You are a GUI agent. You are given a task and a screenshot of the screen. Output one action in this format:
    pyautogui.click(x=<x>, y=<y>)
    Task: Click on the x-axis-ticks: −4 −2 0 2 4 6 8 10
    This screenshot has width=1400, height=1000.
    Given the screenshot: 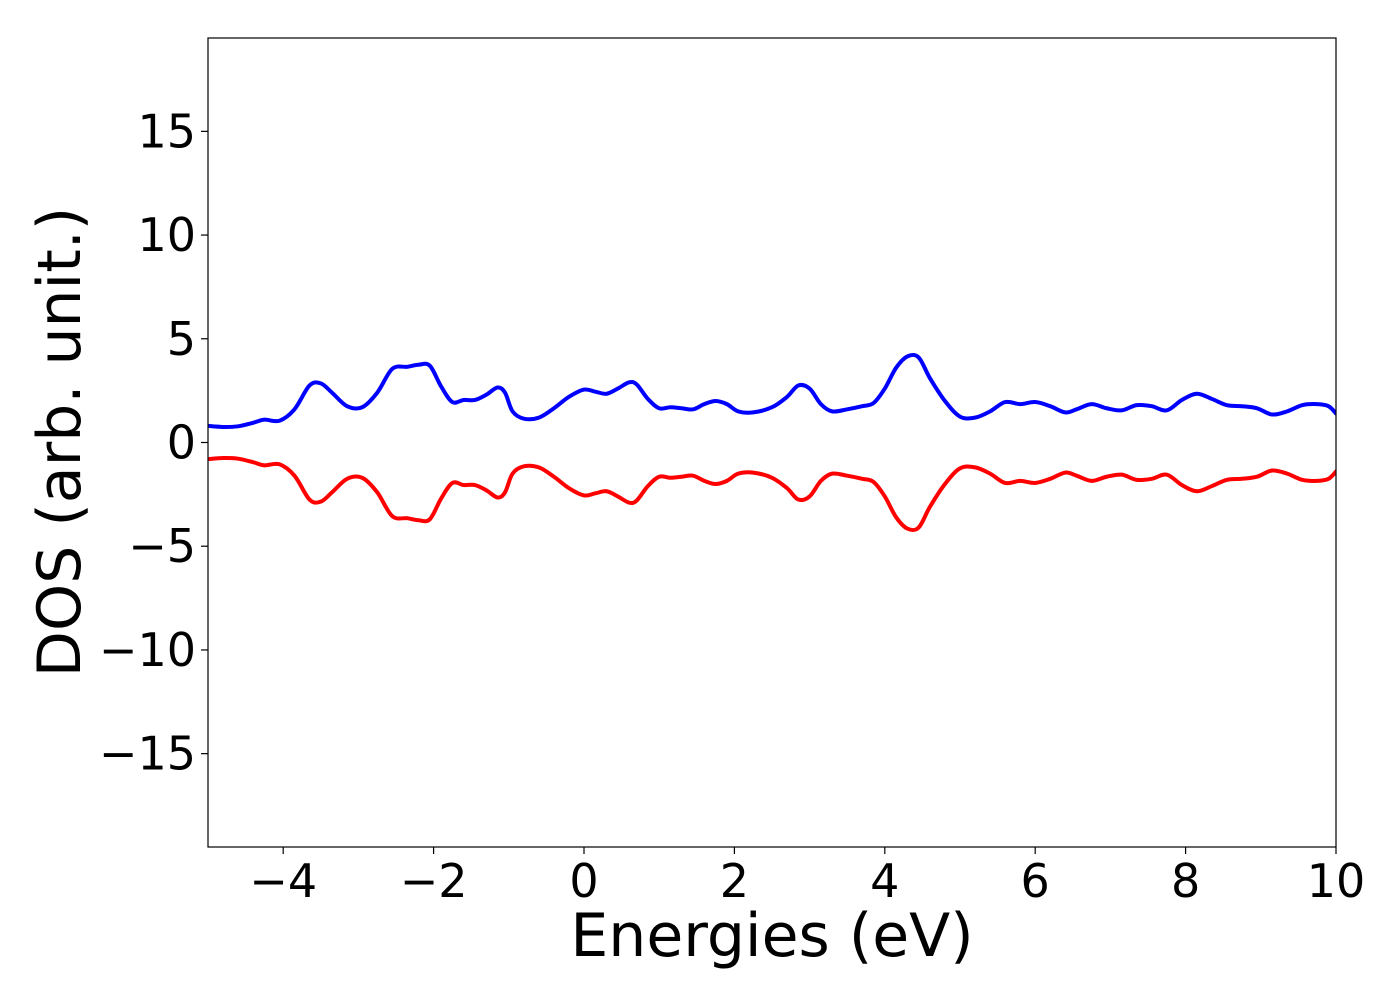 What is the action you would take?
    pyautogui.click(x=807, y=877)
    